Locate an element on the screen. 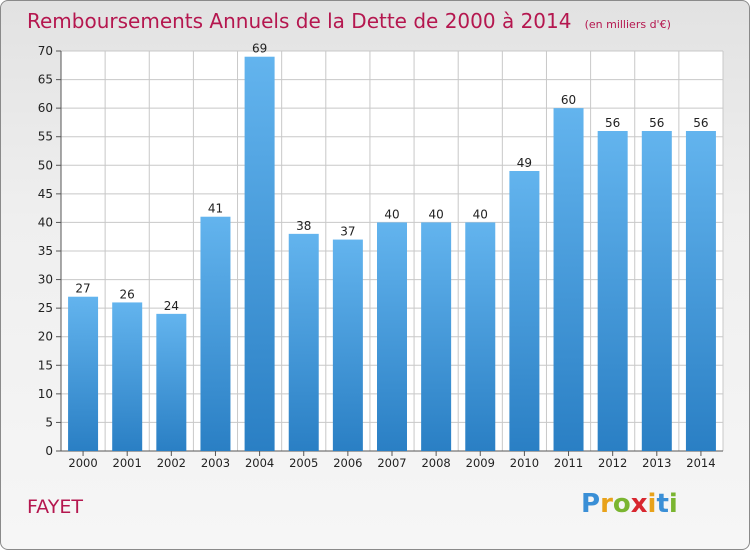  x-tick-label: 2011 is located at coordinates (568, 463).